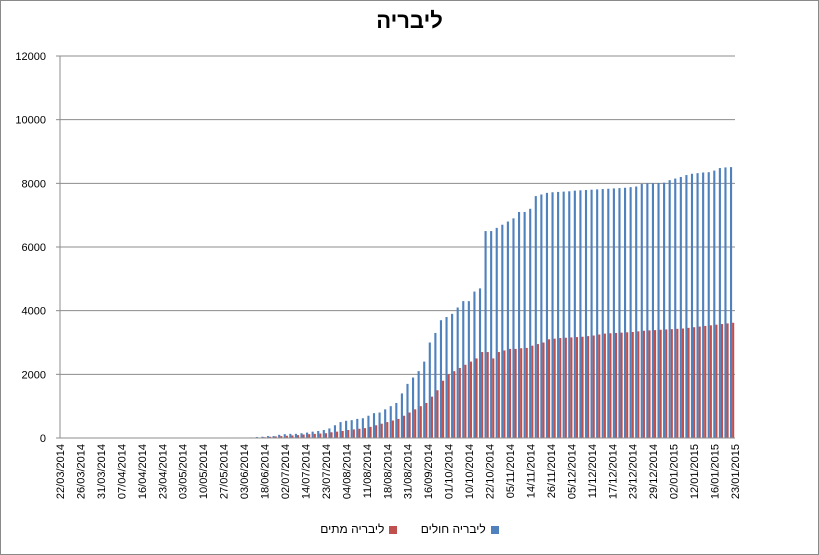 Image resolution: width=819 pixels, height=555 pixels. Describe the element at coordinates (613, 471) in the screenshot. I see `x-tick-label-27: 17/12/2014` at that location.